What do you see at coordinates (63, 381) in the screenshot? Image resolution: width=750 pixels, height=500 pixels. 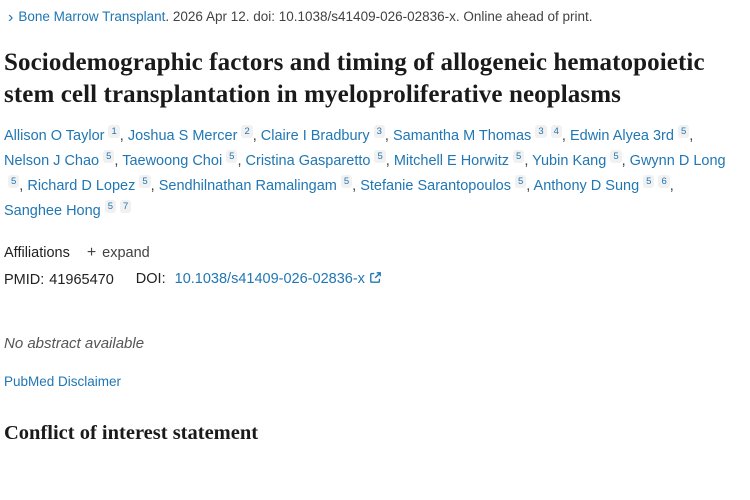 I see `pubmed-disclaimer-link: PubMed Disclaimer` at bounding box center [63, 381].